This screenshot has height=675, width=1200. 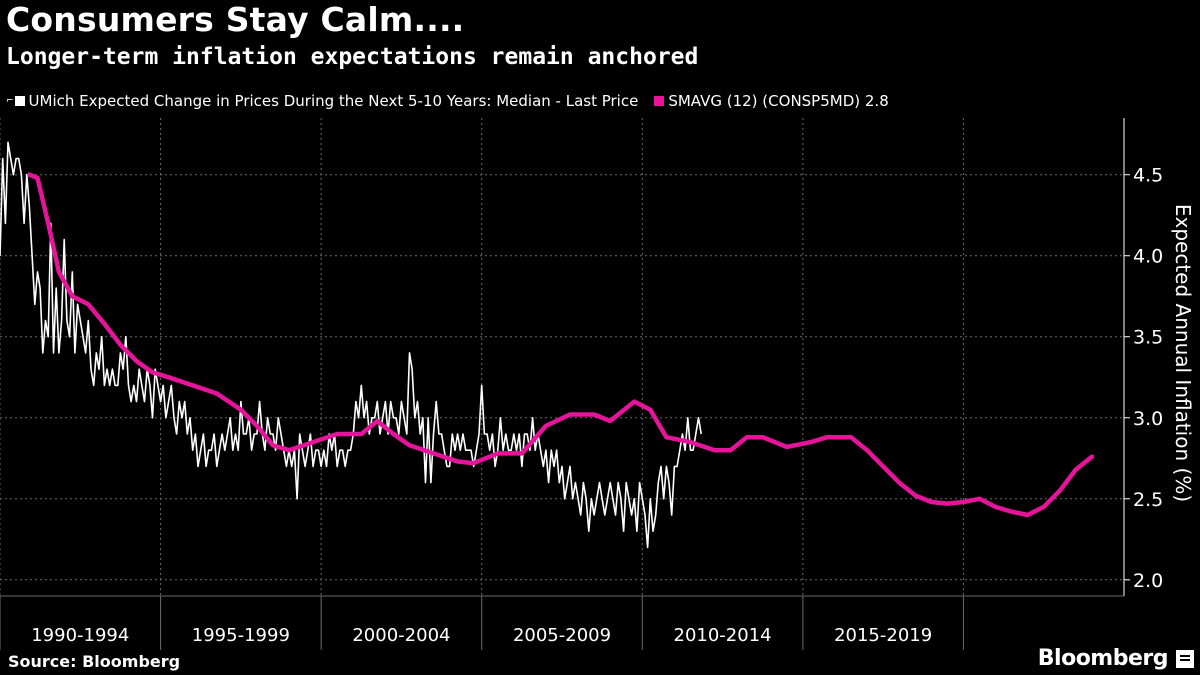 I want to click on x-tick-label: 2015-2019, so click(x=883, y=635).